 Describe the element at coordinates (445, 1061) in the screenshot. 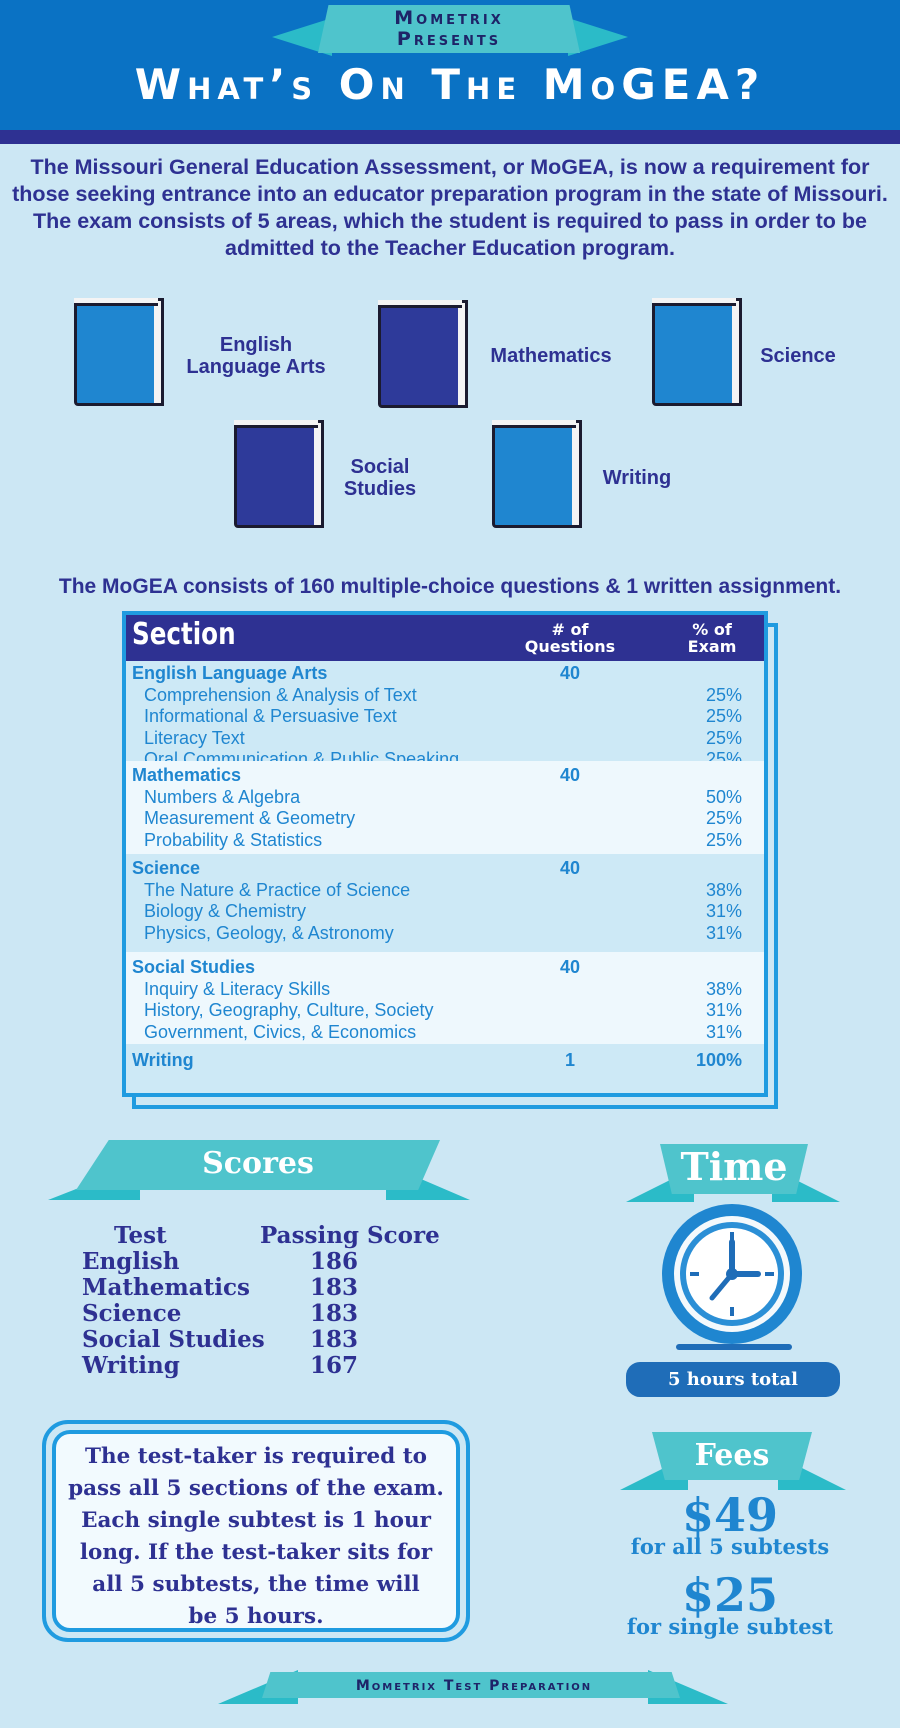

I see `table-row: Writing 1 100%` at that location.